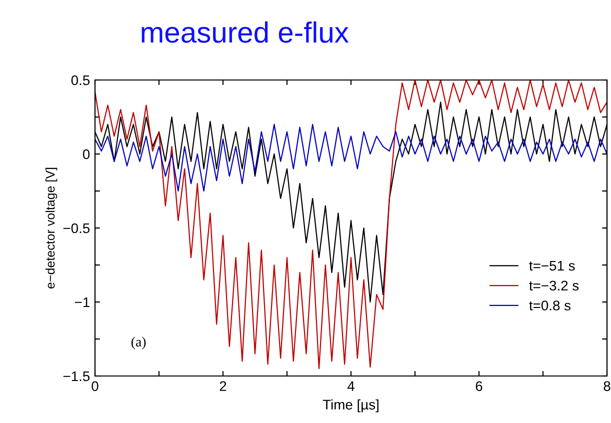  What do you see at coordinates (86, 154) in the screenshot?
I see `y-tick-label: 0` at bounding box center [86, 154].